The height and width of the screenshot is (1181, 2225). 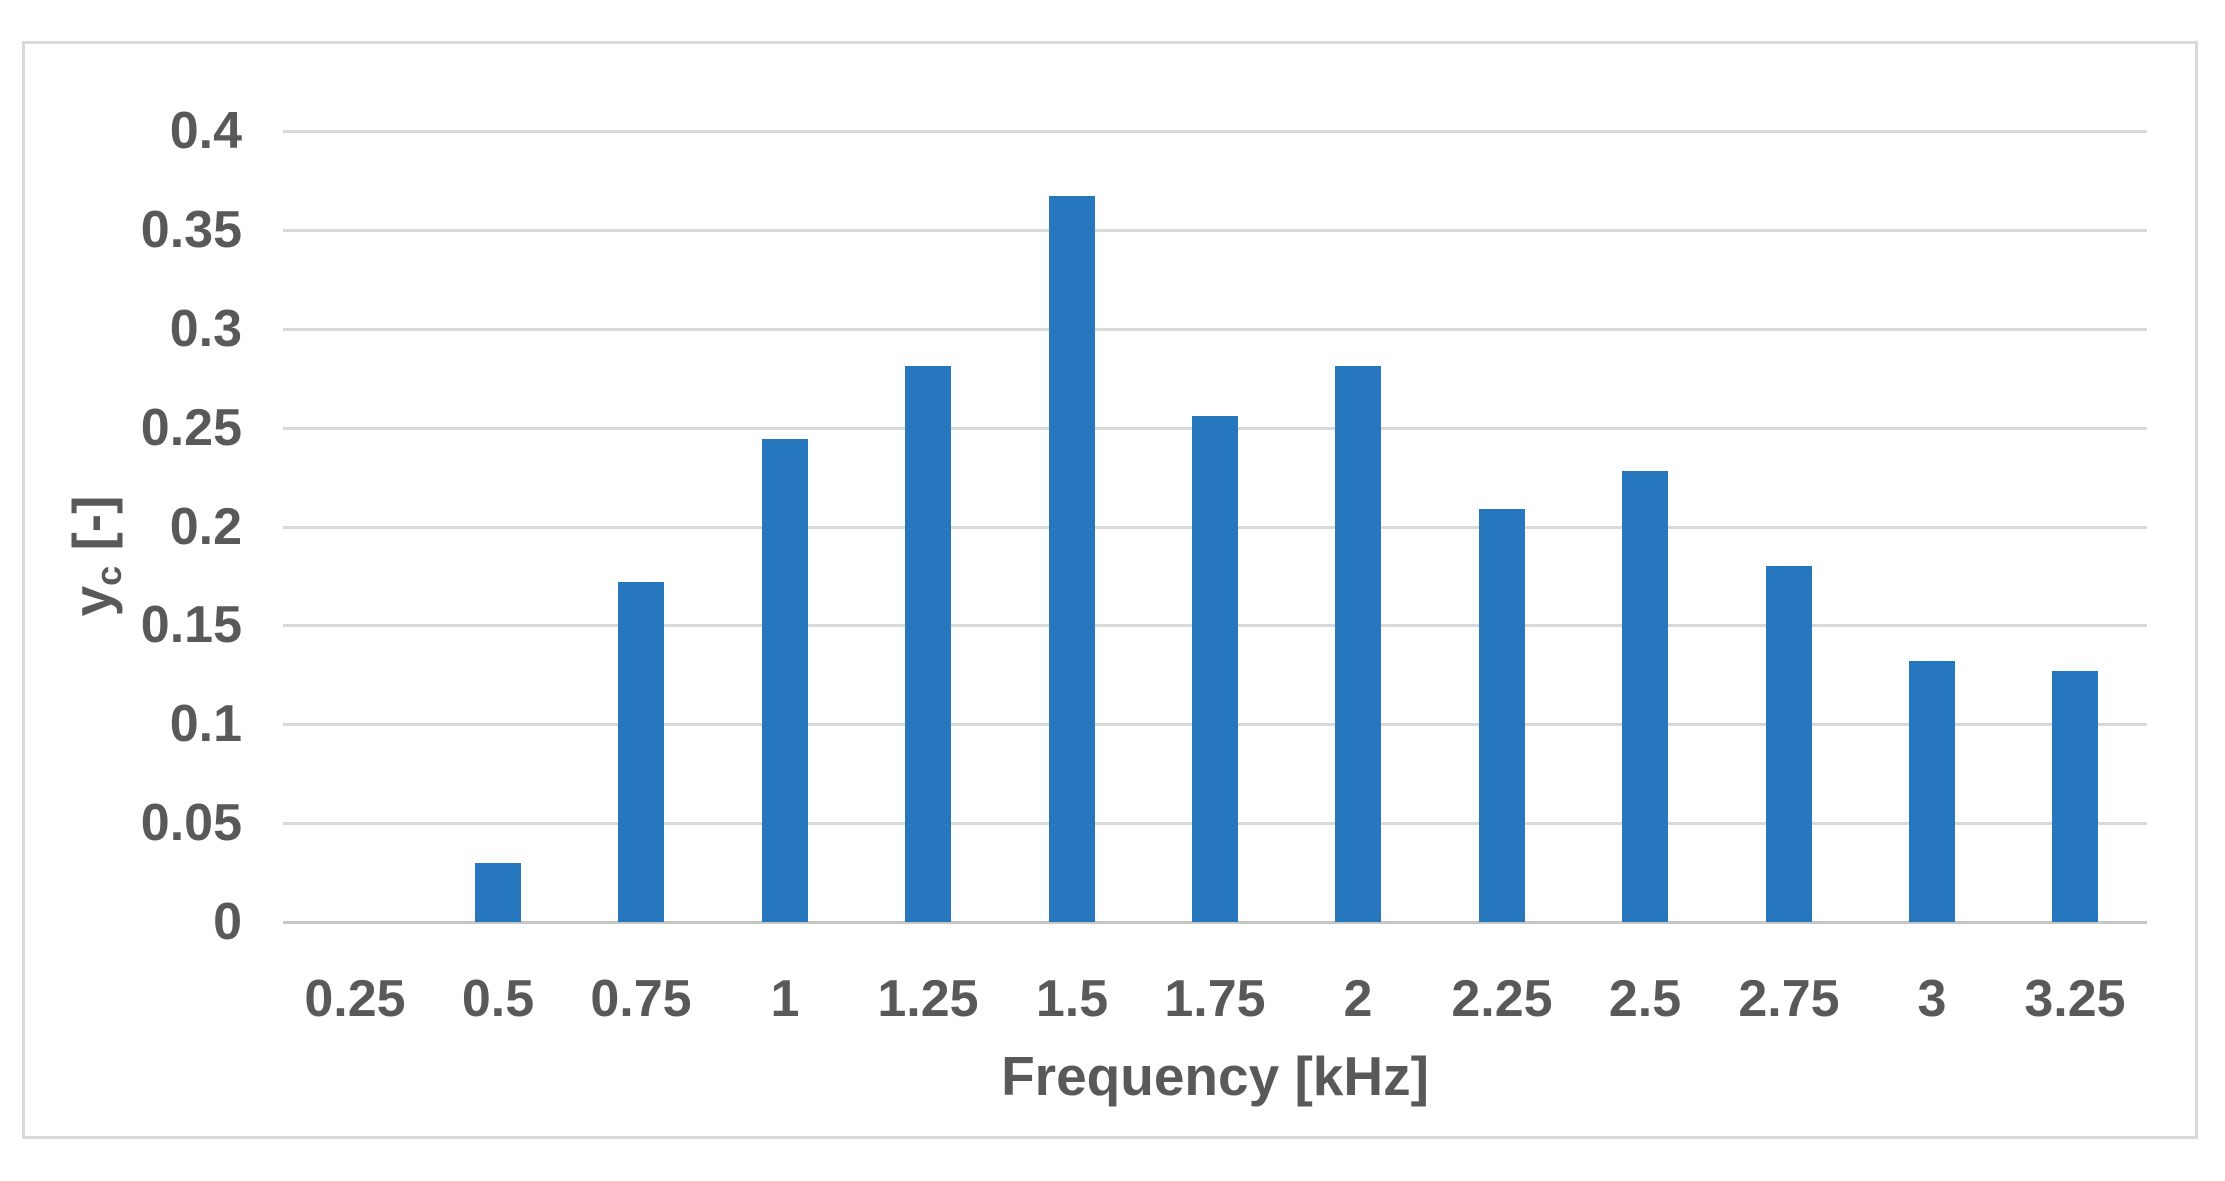 I want to click on x-tick-label-2.5: 2.5, so click(x=1645, y=999).